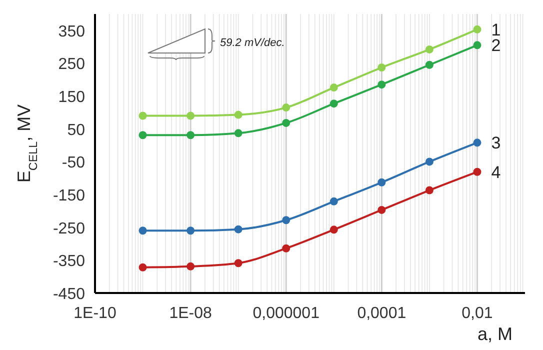  Describe the element at coordinates (381, 313) in the screenshot. I see `x-tick-label: 0,0001` at that location.